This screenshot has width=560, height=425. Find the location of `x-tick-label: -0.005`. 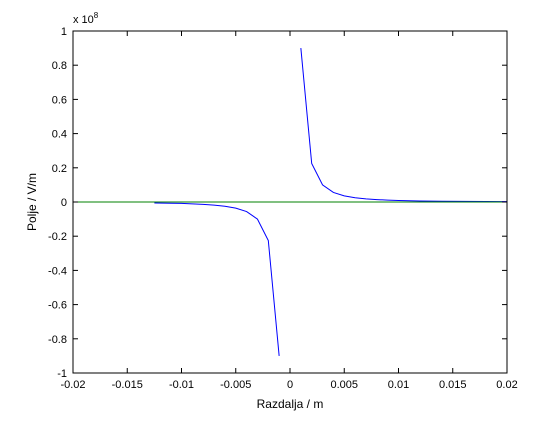

x-tick-label: -0.005 is located at coordinates (235, 385).